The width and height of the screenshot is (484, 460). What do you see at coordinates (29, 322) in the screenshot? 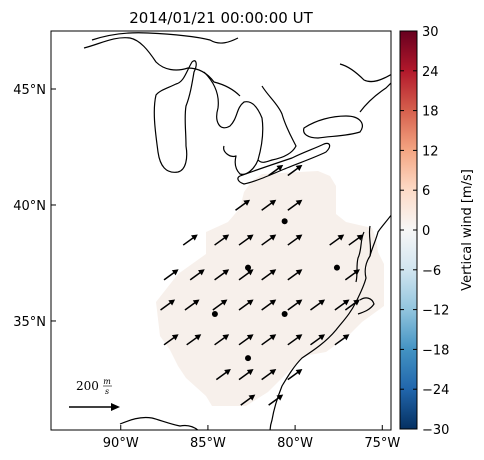
I see `lat-tick-label: 35°N` at bounding box center [29, 322].